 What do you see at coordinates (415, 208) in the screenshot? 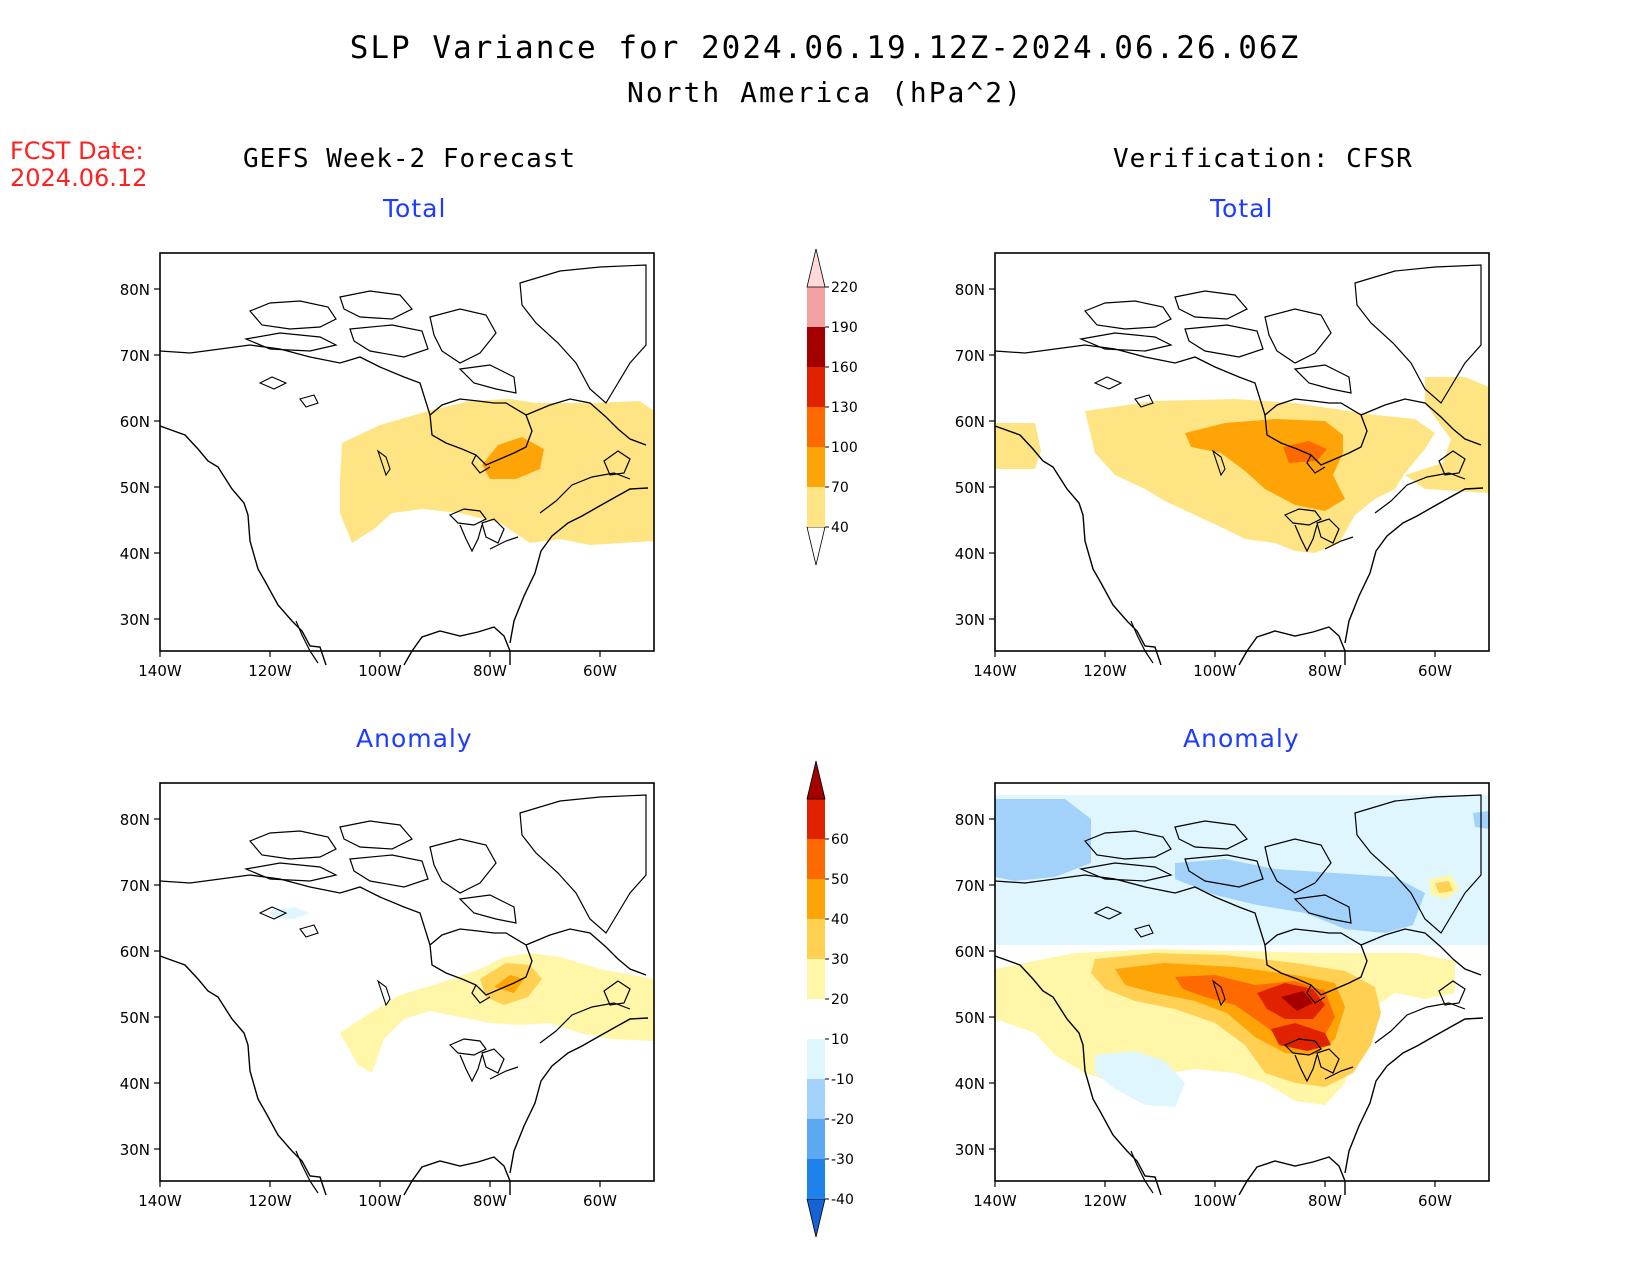
I see `forecast-total-title: Total` at bounding box center [415, 208].